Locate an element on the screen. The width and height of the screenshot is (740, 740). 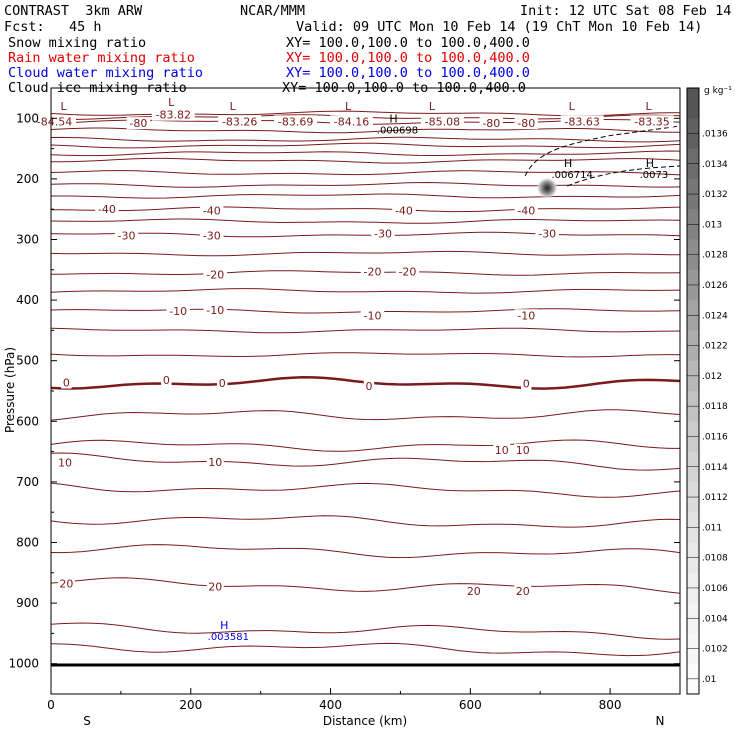
x-tick-label: 0 is located at coordinates (51, 705).